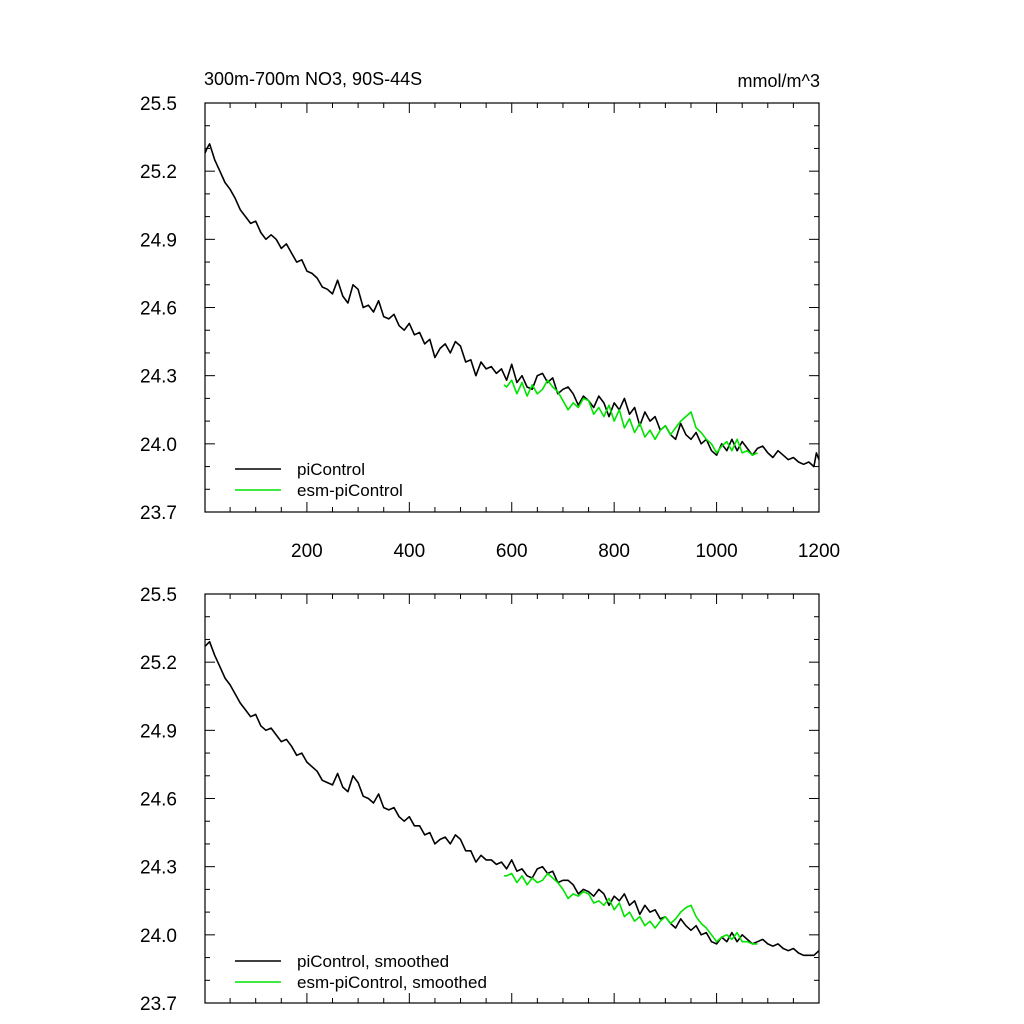 The width and height of the screenshot is (1024, 1024). I want to click on x-tick-label: 600, so click(512, 551).